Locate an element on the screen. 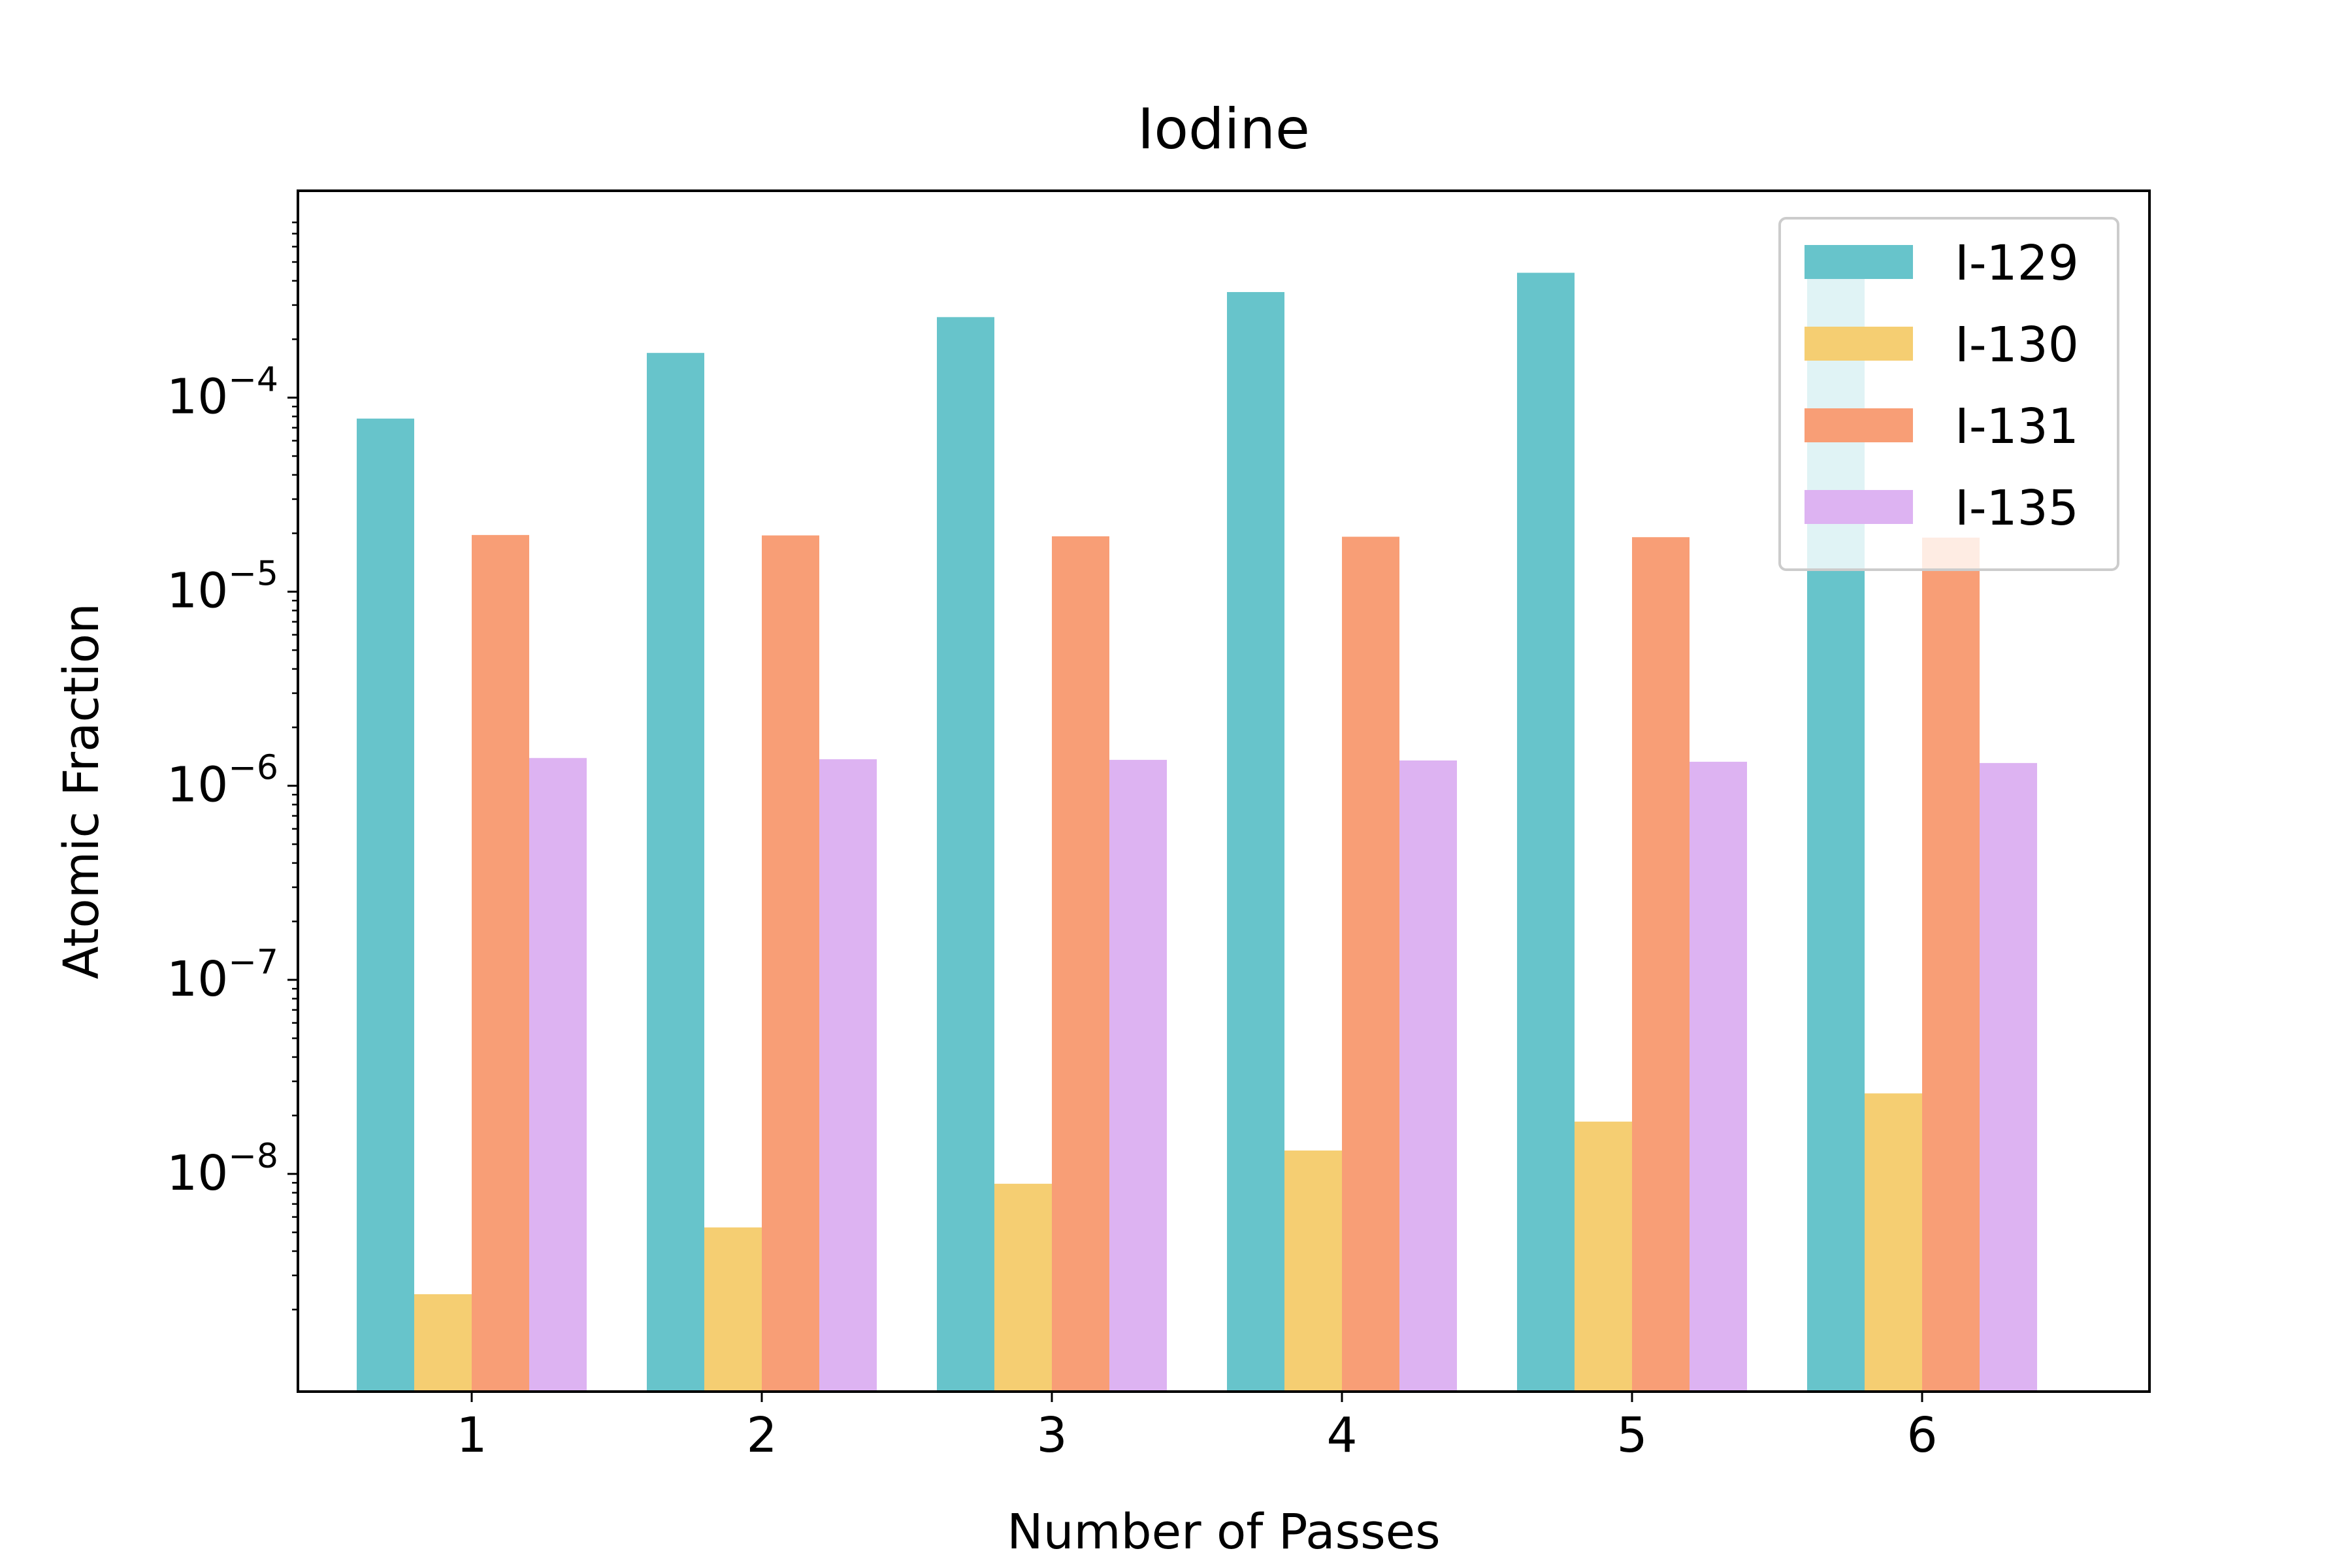 The height and width of the screenshot is (1568, 2352). x-tick-label: 1 is located at coordinates (471, 1435).